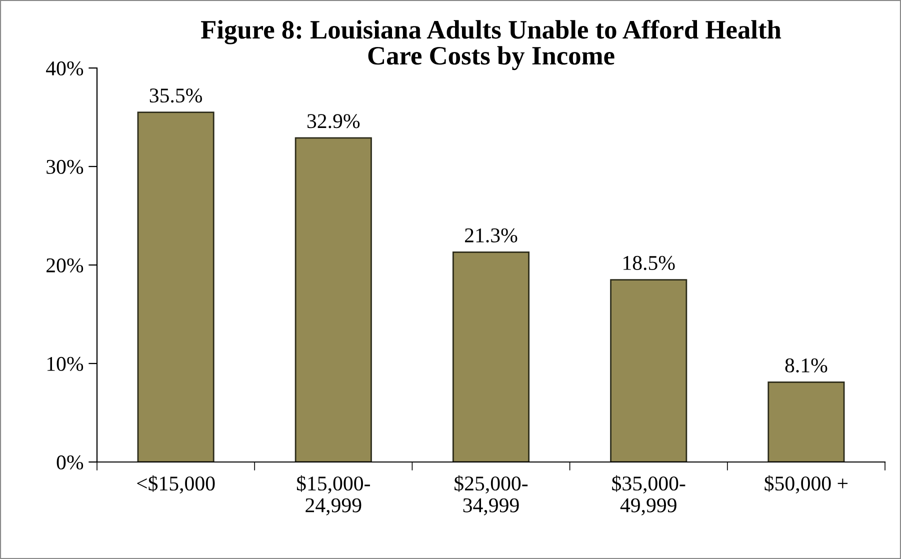 This screenshot has height=559, width=901. I want to click on y-tick-label: 40%, so click(65, 68).